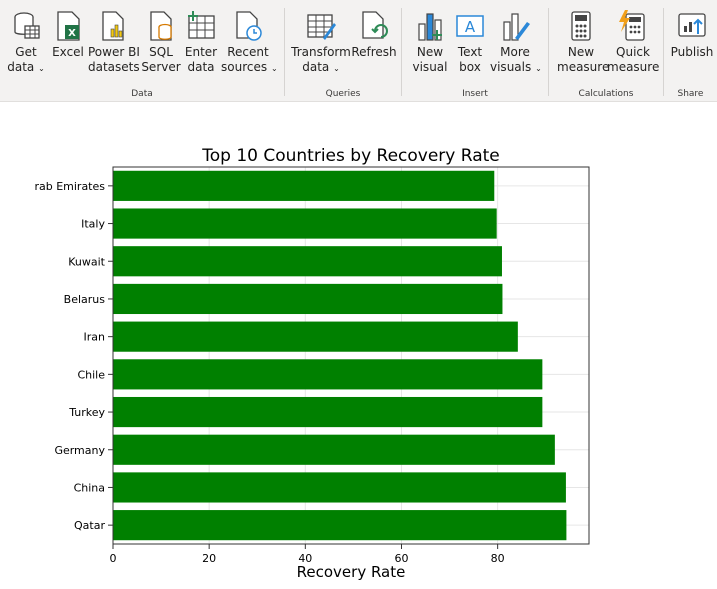  I want to click on text-box-icon: A, so click(470, 26).